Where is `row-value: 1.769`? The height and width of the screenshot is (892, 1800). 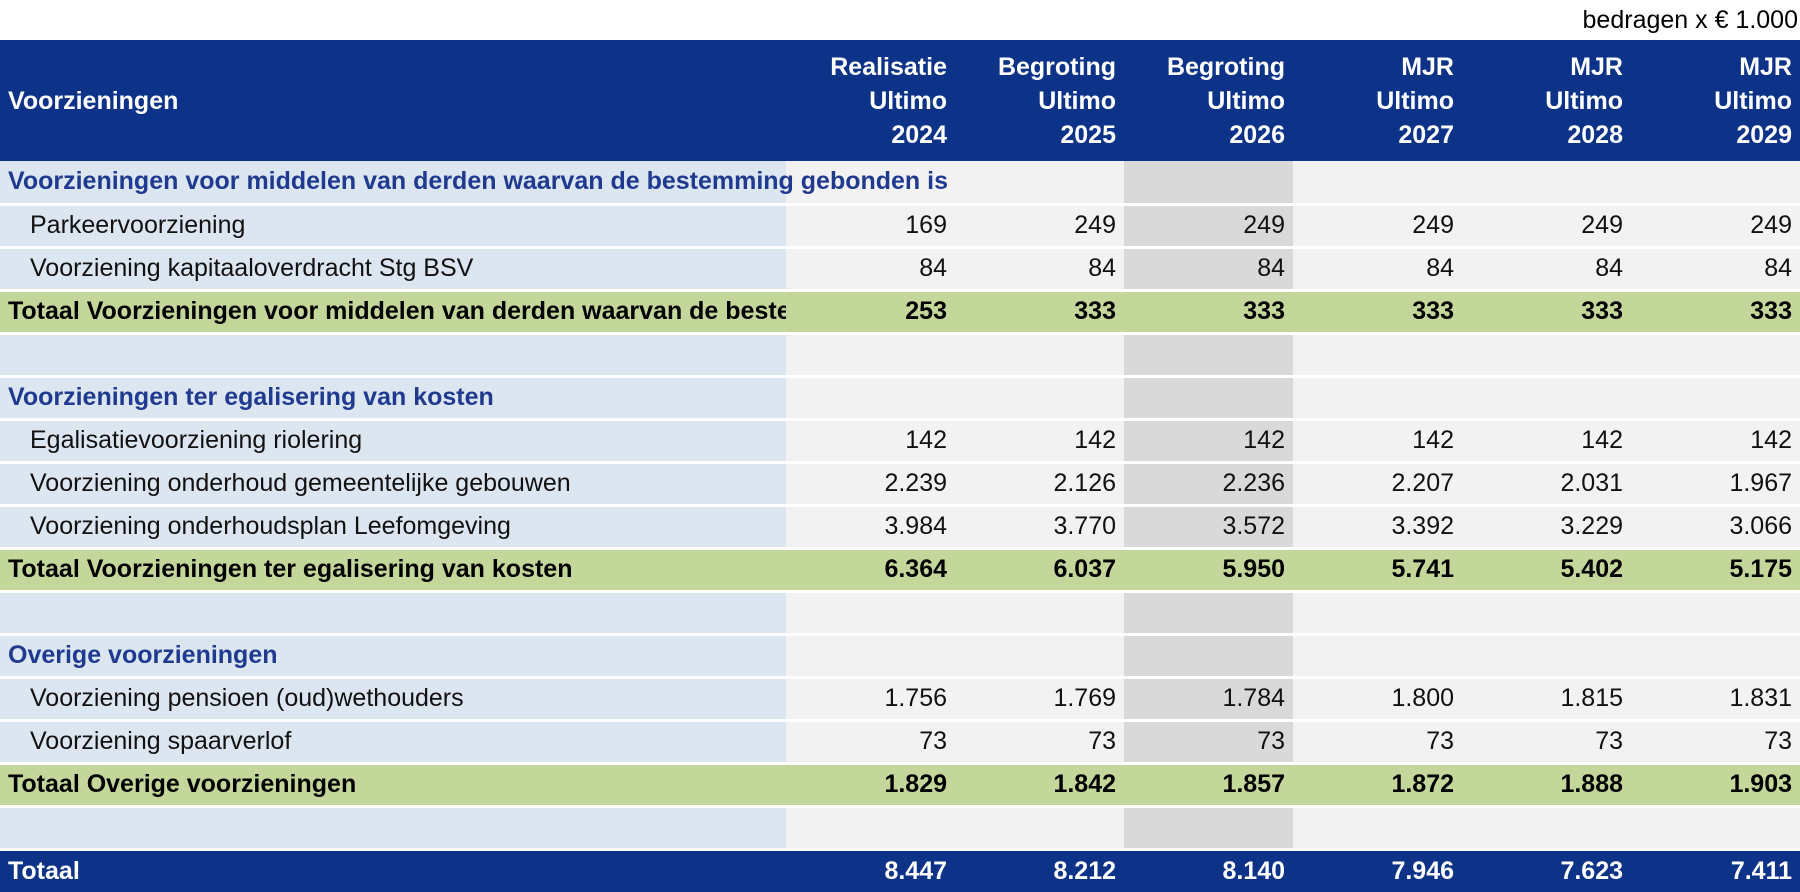
row-value: 1.769 is located at coordinates (1039, 699).